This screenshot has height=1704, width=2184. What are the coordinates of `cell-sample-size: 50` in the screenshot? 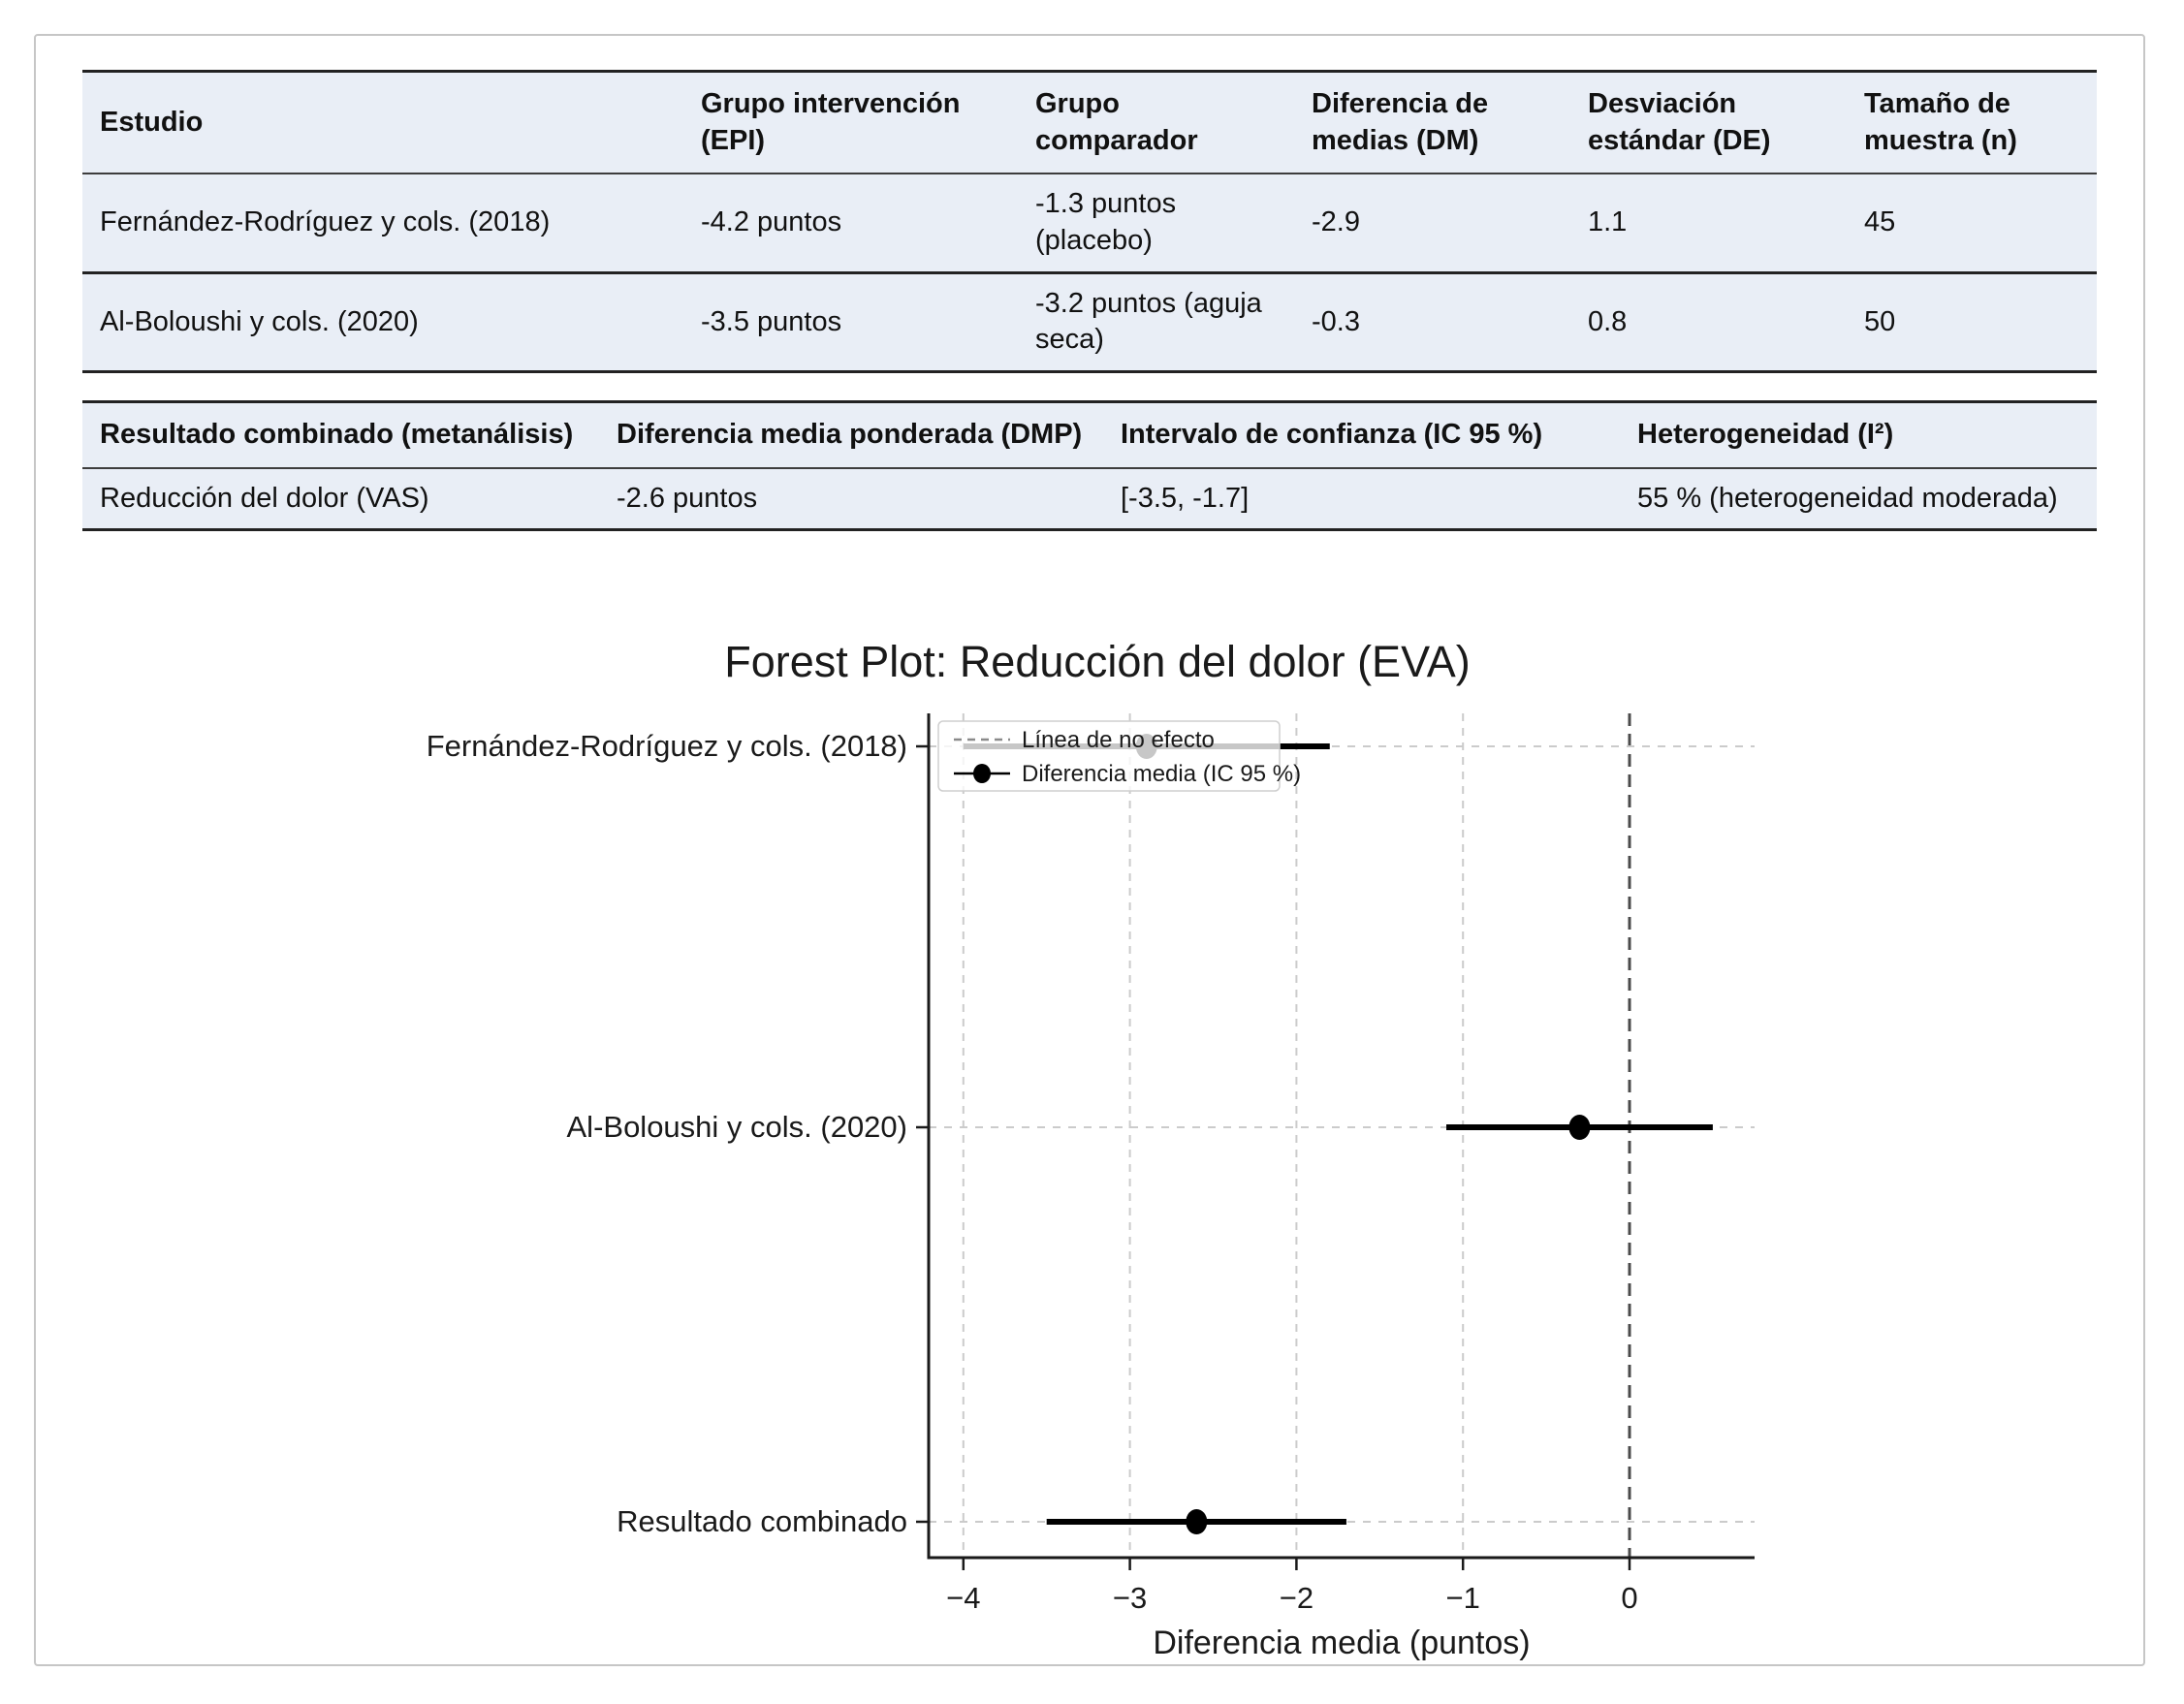 It's located at (1972, 322).